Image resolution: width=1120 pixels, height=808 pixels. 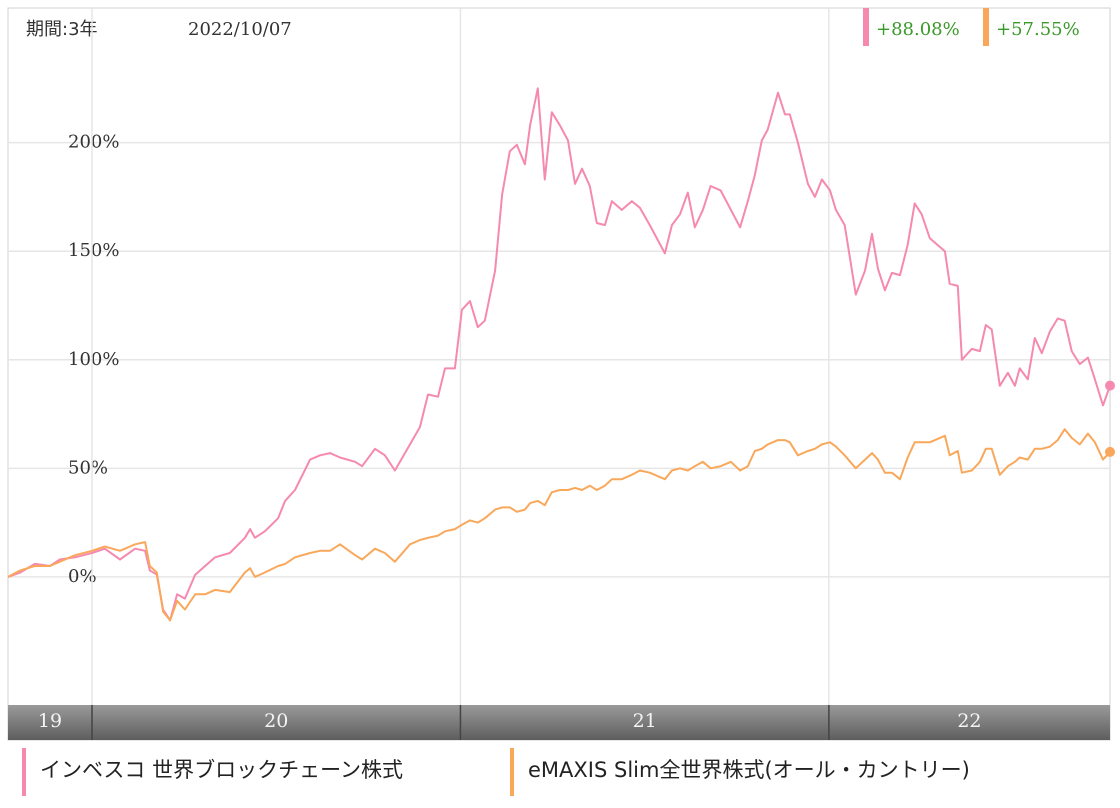 I want to click on x-tick-label: 19, so click(x=50, y=721).